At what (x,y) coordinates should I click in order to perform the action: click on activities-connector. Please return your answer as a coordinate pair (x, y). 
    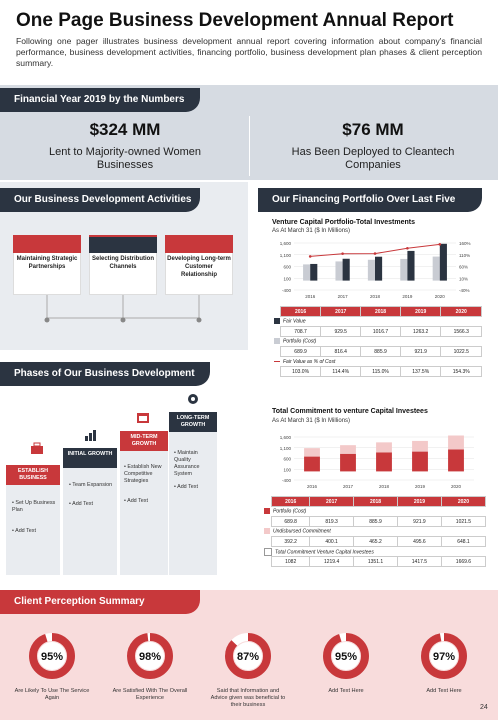
    Looking at the image, I should click on (123, 306).